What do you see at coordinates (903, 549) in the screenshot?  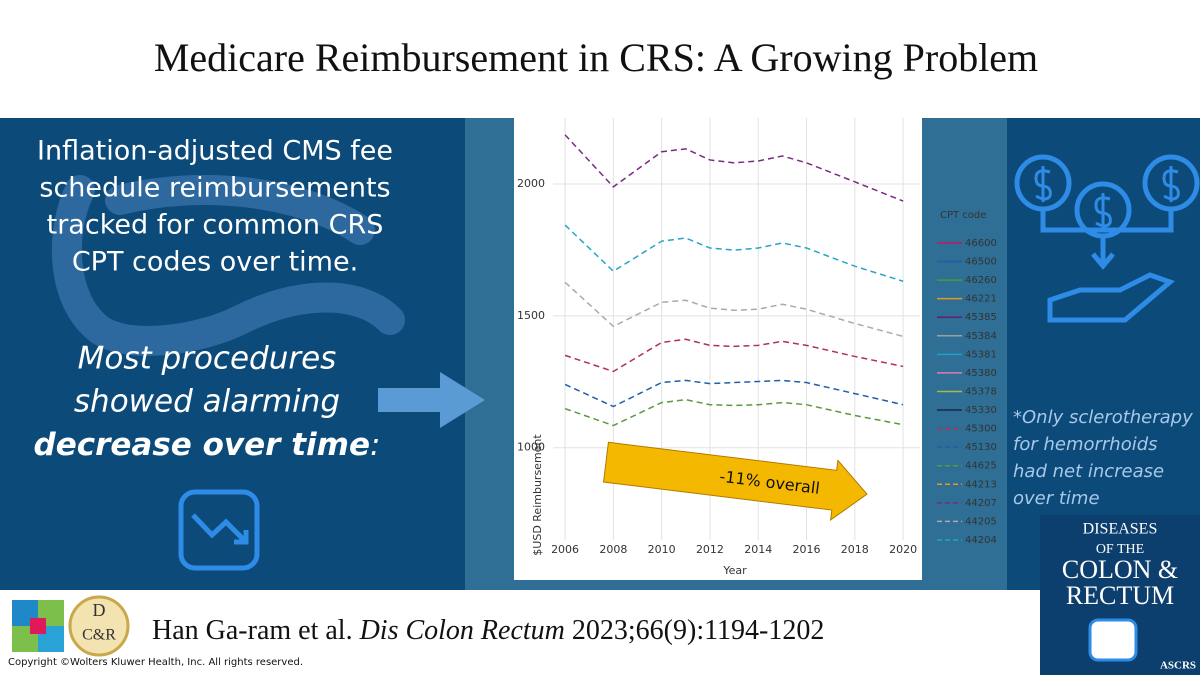 I see `x-tick-label: 2020` at bounding box center [903, 549].